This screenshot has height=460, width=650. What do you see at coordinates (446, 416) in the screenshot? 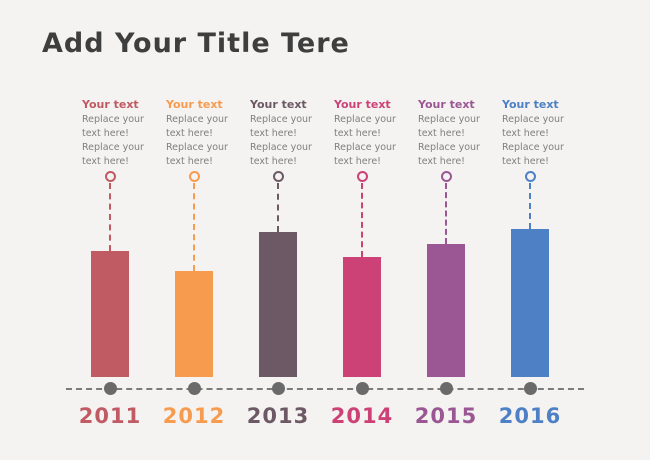
I see `year-label: 2015` at bounding box center [446, 416].